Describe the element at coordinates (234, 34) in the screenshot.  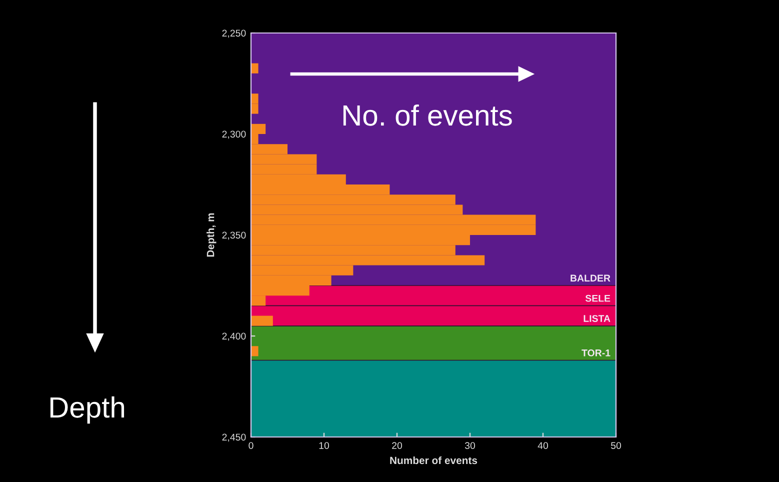
I see `y-tick-label: 2,250` at that location.